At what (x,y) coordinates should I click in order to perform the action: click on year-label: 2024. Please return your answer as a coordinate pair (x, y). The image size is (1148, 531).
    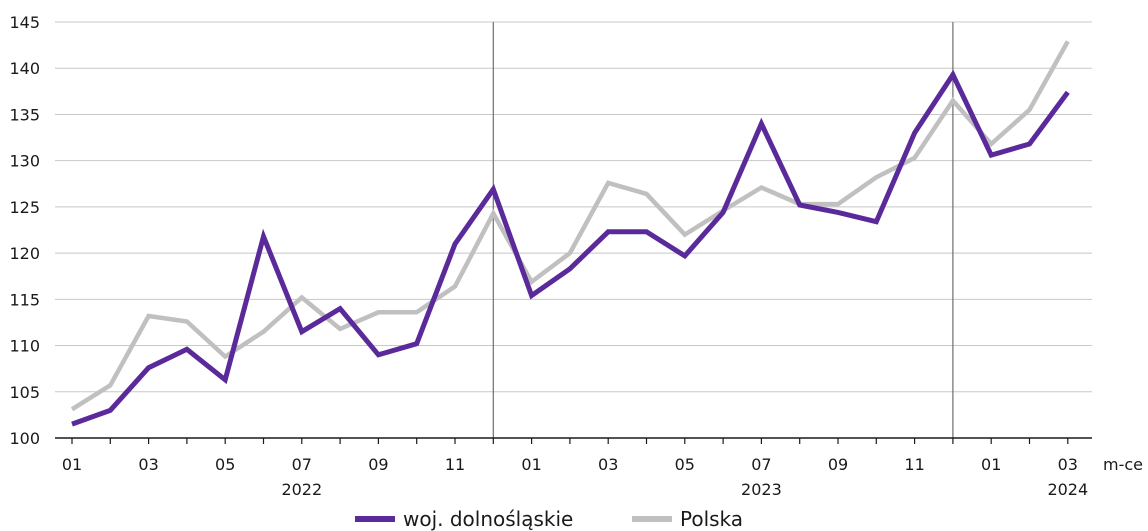
    Looking at the image, I should click on (1067, 489).